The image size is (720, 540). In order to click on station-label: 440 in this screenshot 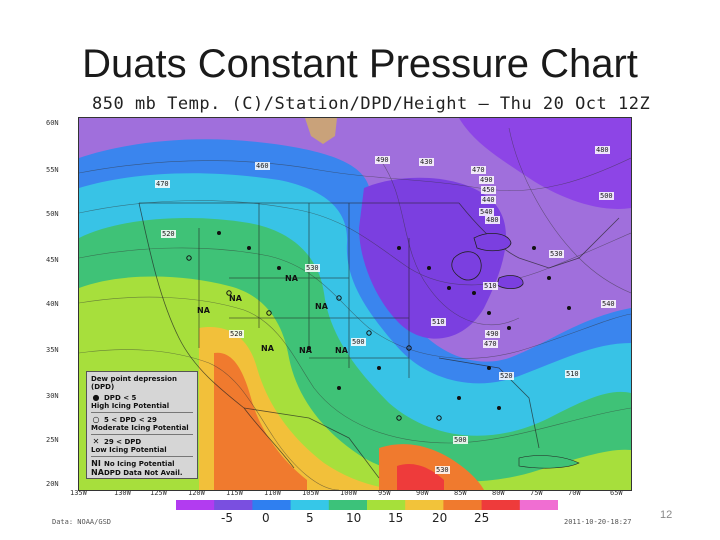, I will do `click(488, 200)`.